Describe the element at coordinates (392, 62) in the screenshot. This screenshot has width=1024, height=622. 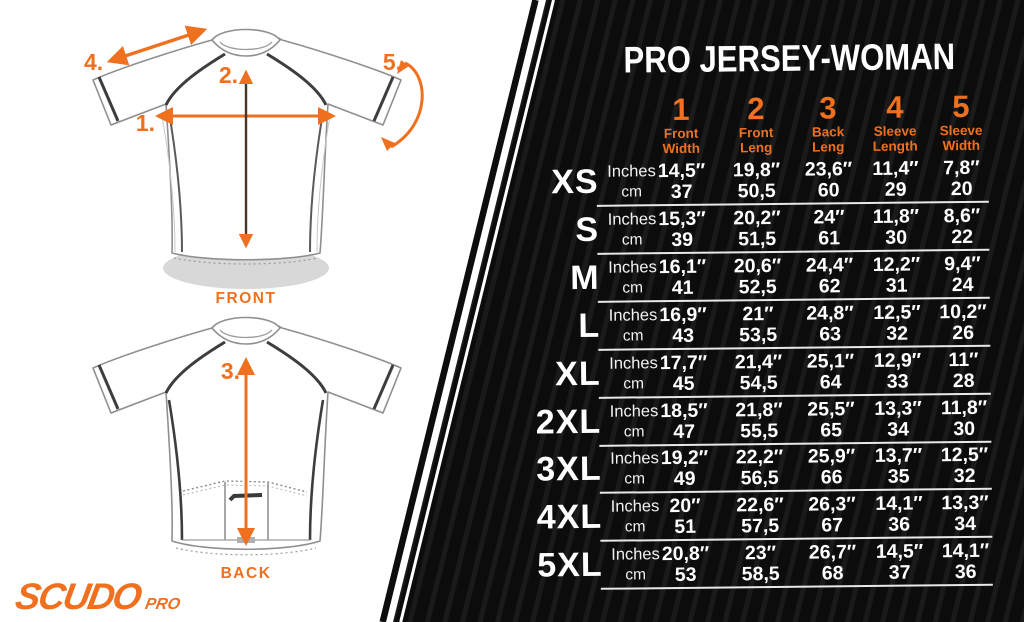
I see `marker-5-label: 5.` at that location.